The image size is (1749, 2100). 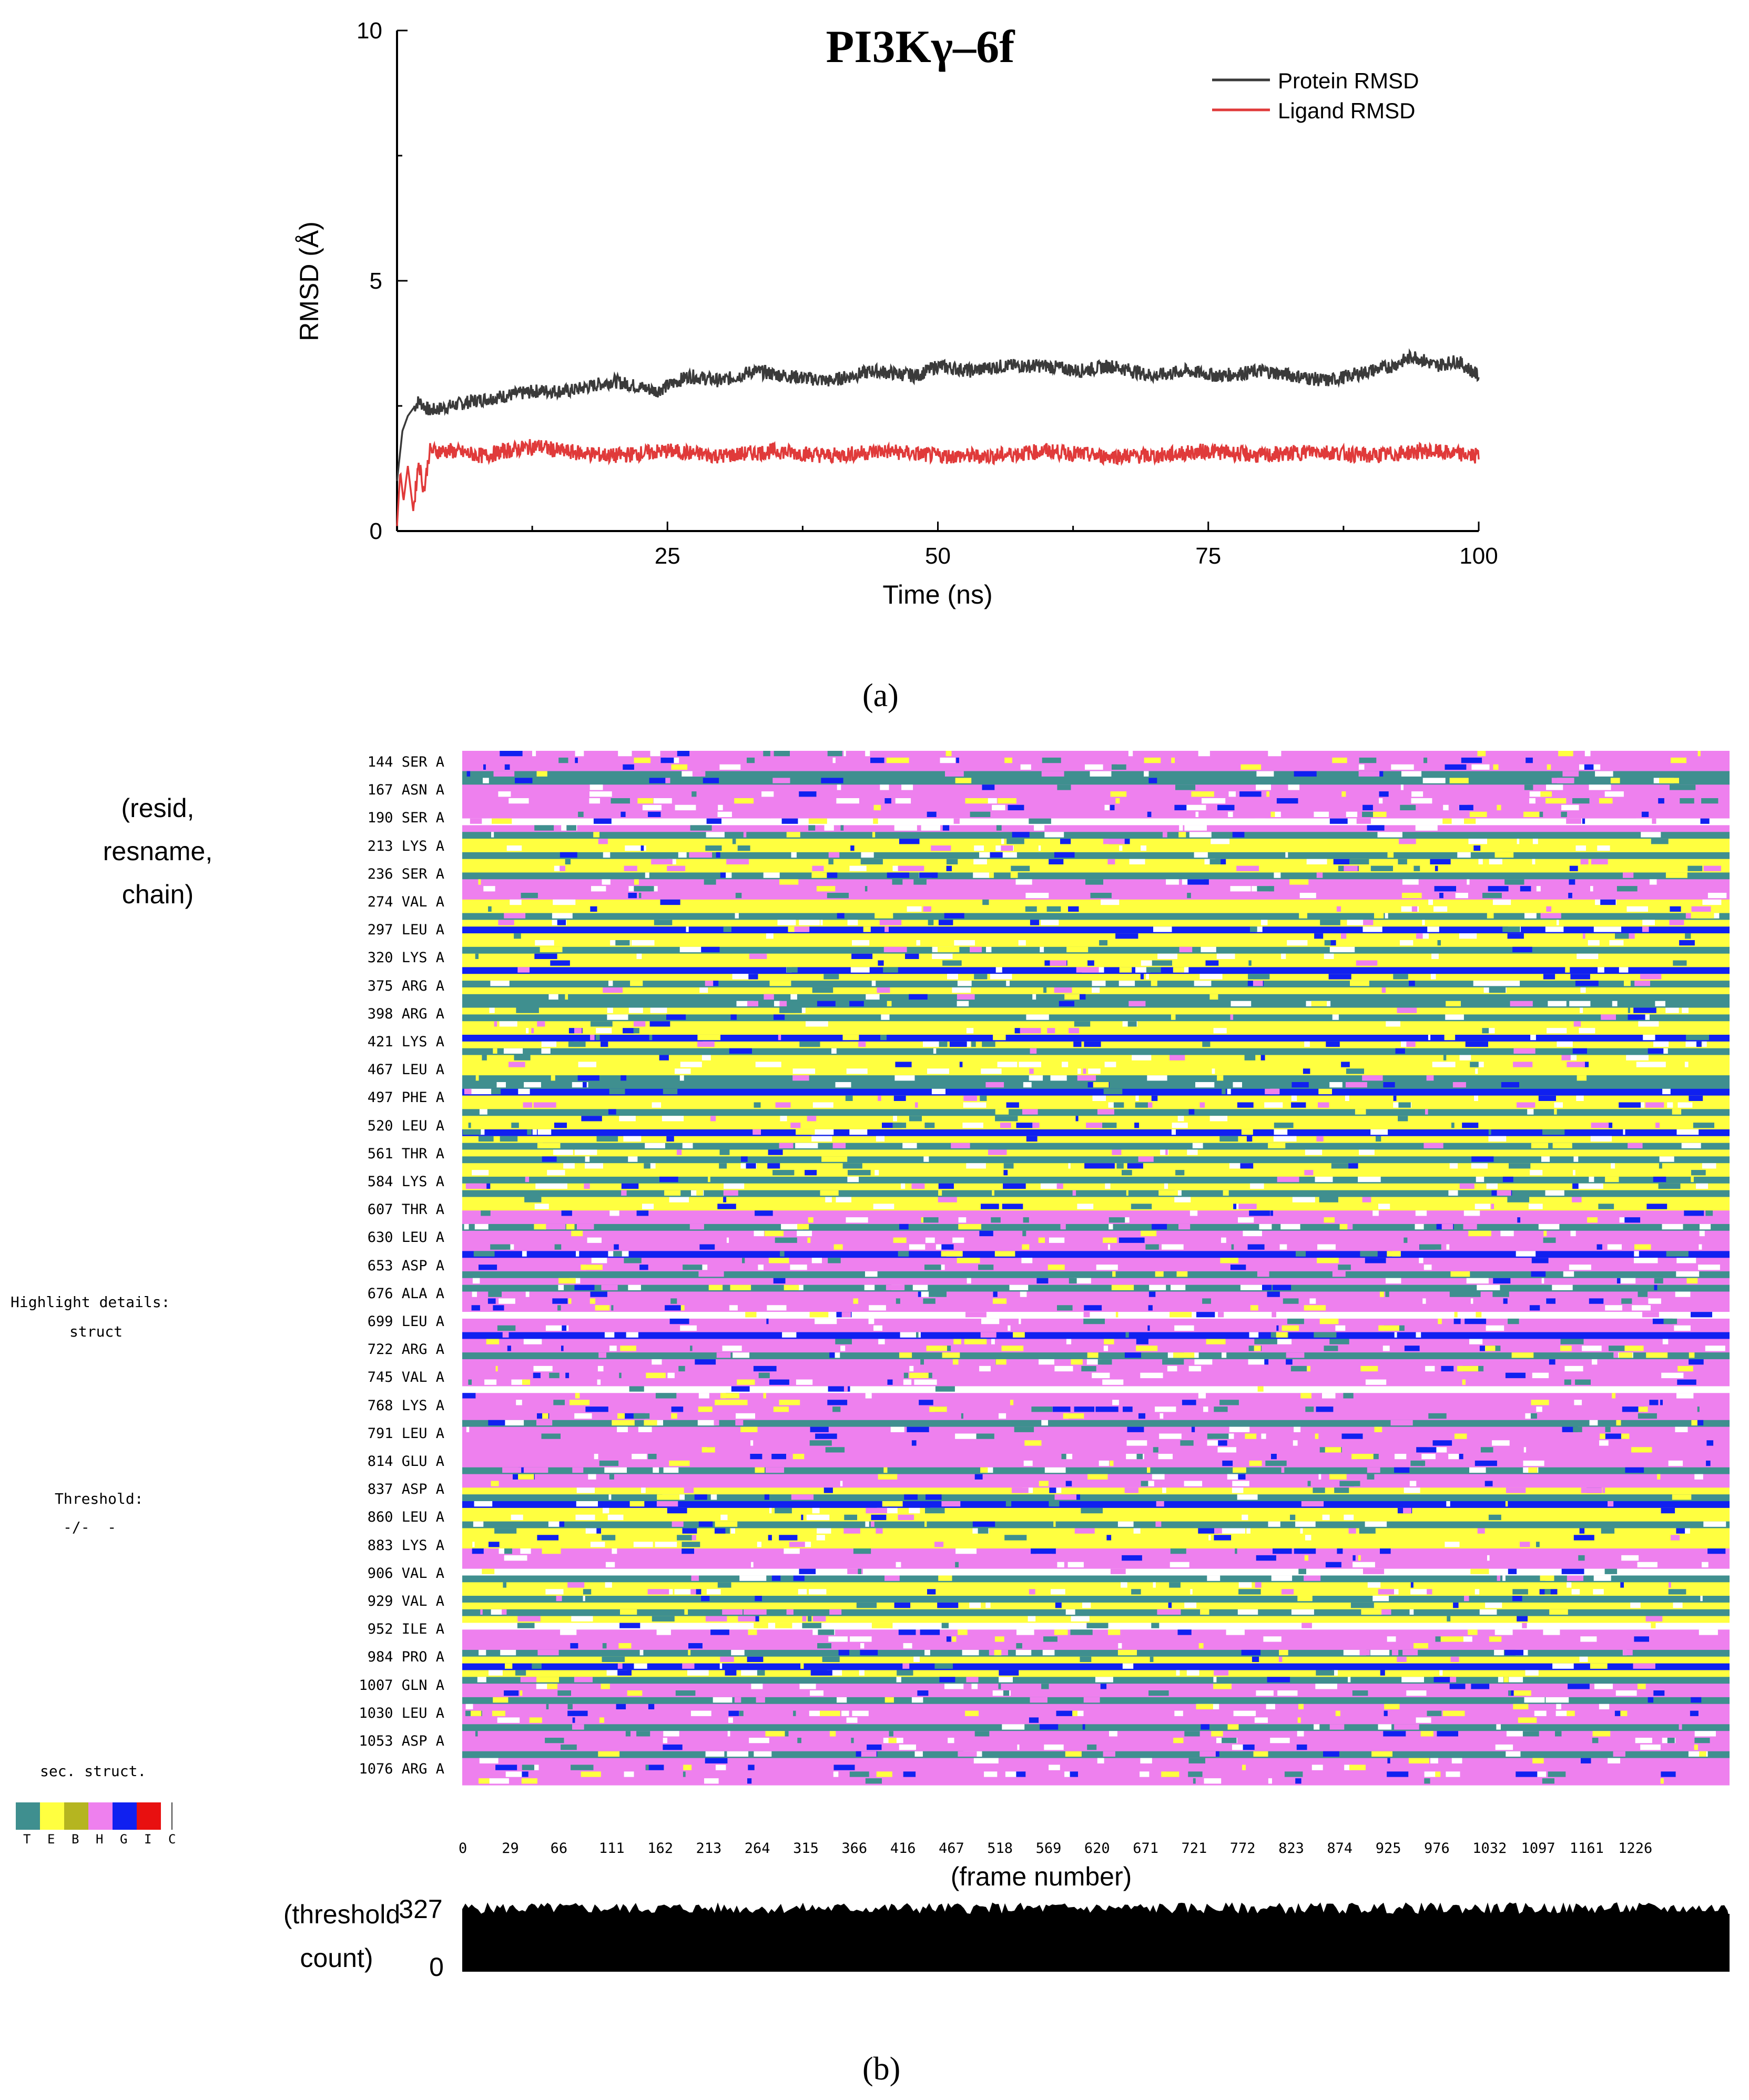 I want to click on residue-label: 375 ARG A, so click(x=405, y=986).